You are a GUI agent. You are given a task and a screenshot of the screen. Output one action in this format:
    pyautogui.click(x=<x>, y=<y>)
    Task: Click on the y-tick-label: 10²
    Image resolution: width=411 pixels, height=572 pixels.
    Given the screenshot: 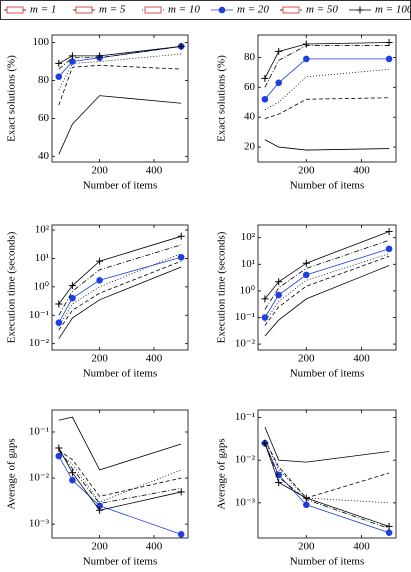 What is the action you would take?
    pyautogui.click(x=42, y=230)
    